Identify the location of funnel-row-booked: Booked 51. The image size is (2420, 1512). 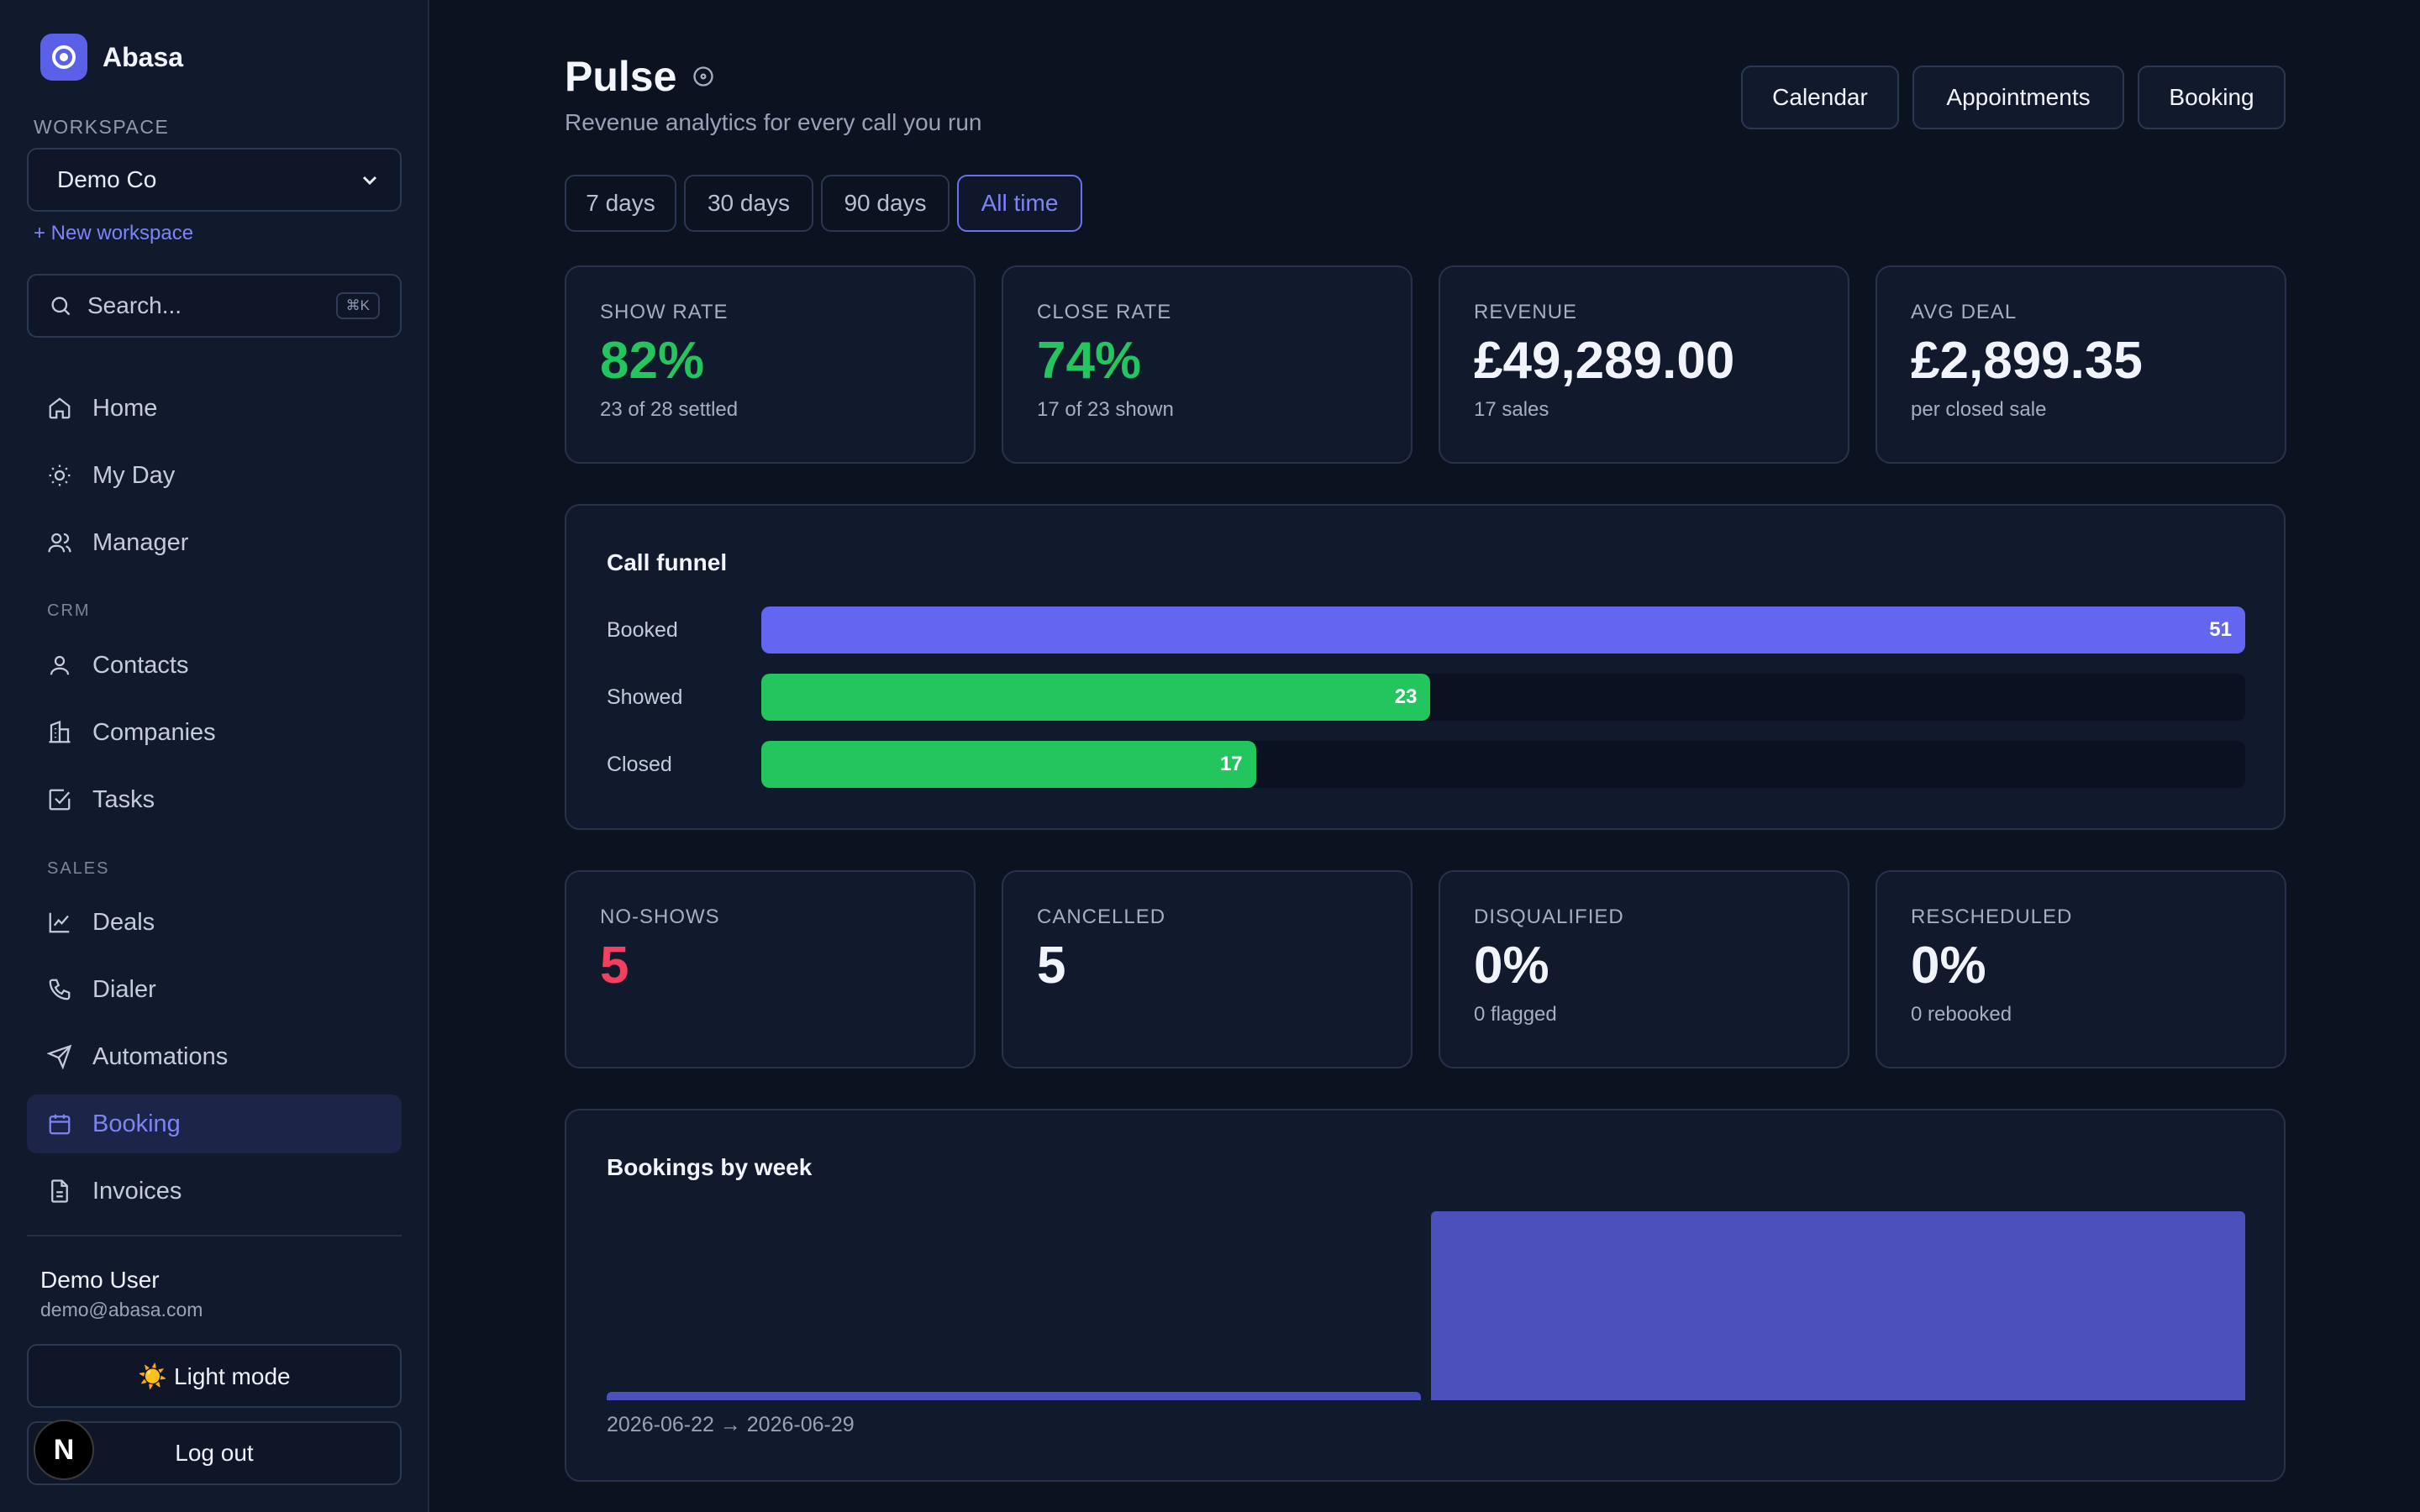
(1426, 630).